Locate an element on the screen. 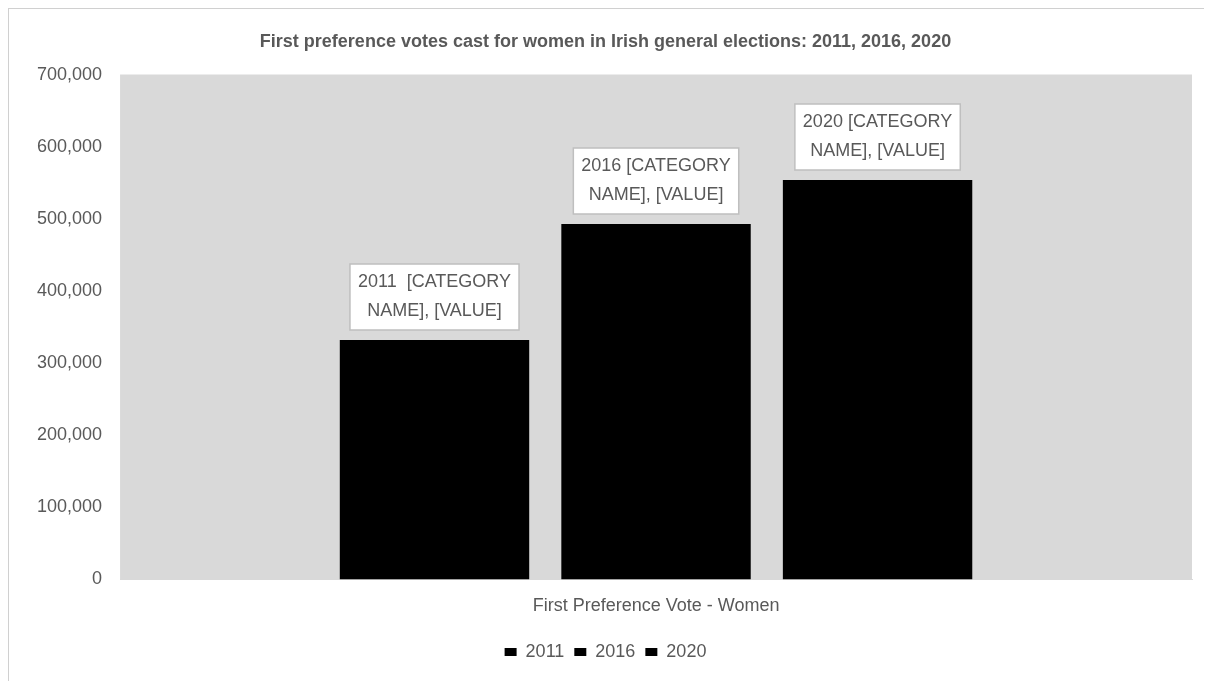  y-tick-label: 200,000 is located at coordinates (69, 434).